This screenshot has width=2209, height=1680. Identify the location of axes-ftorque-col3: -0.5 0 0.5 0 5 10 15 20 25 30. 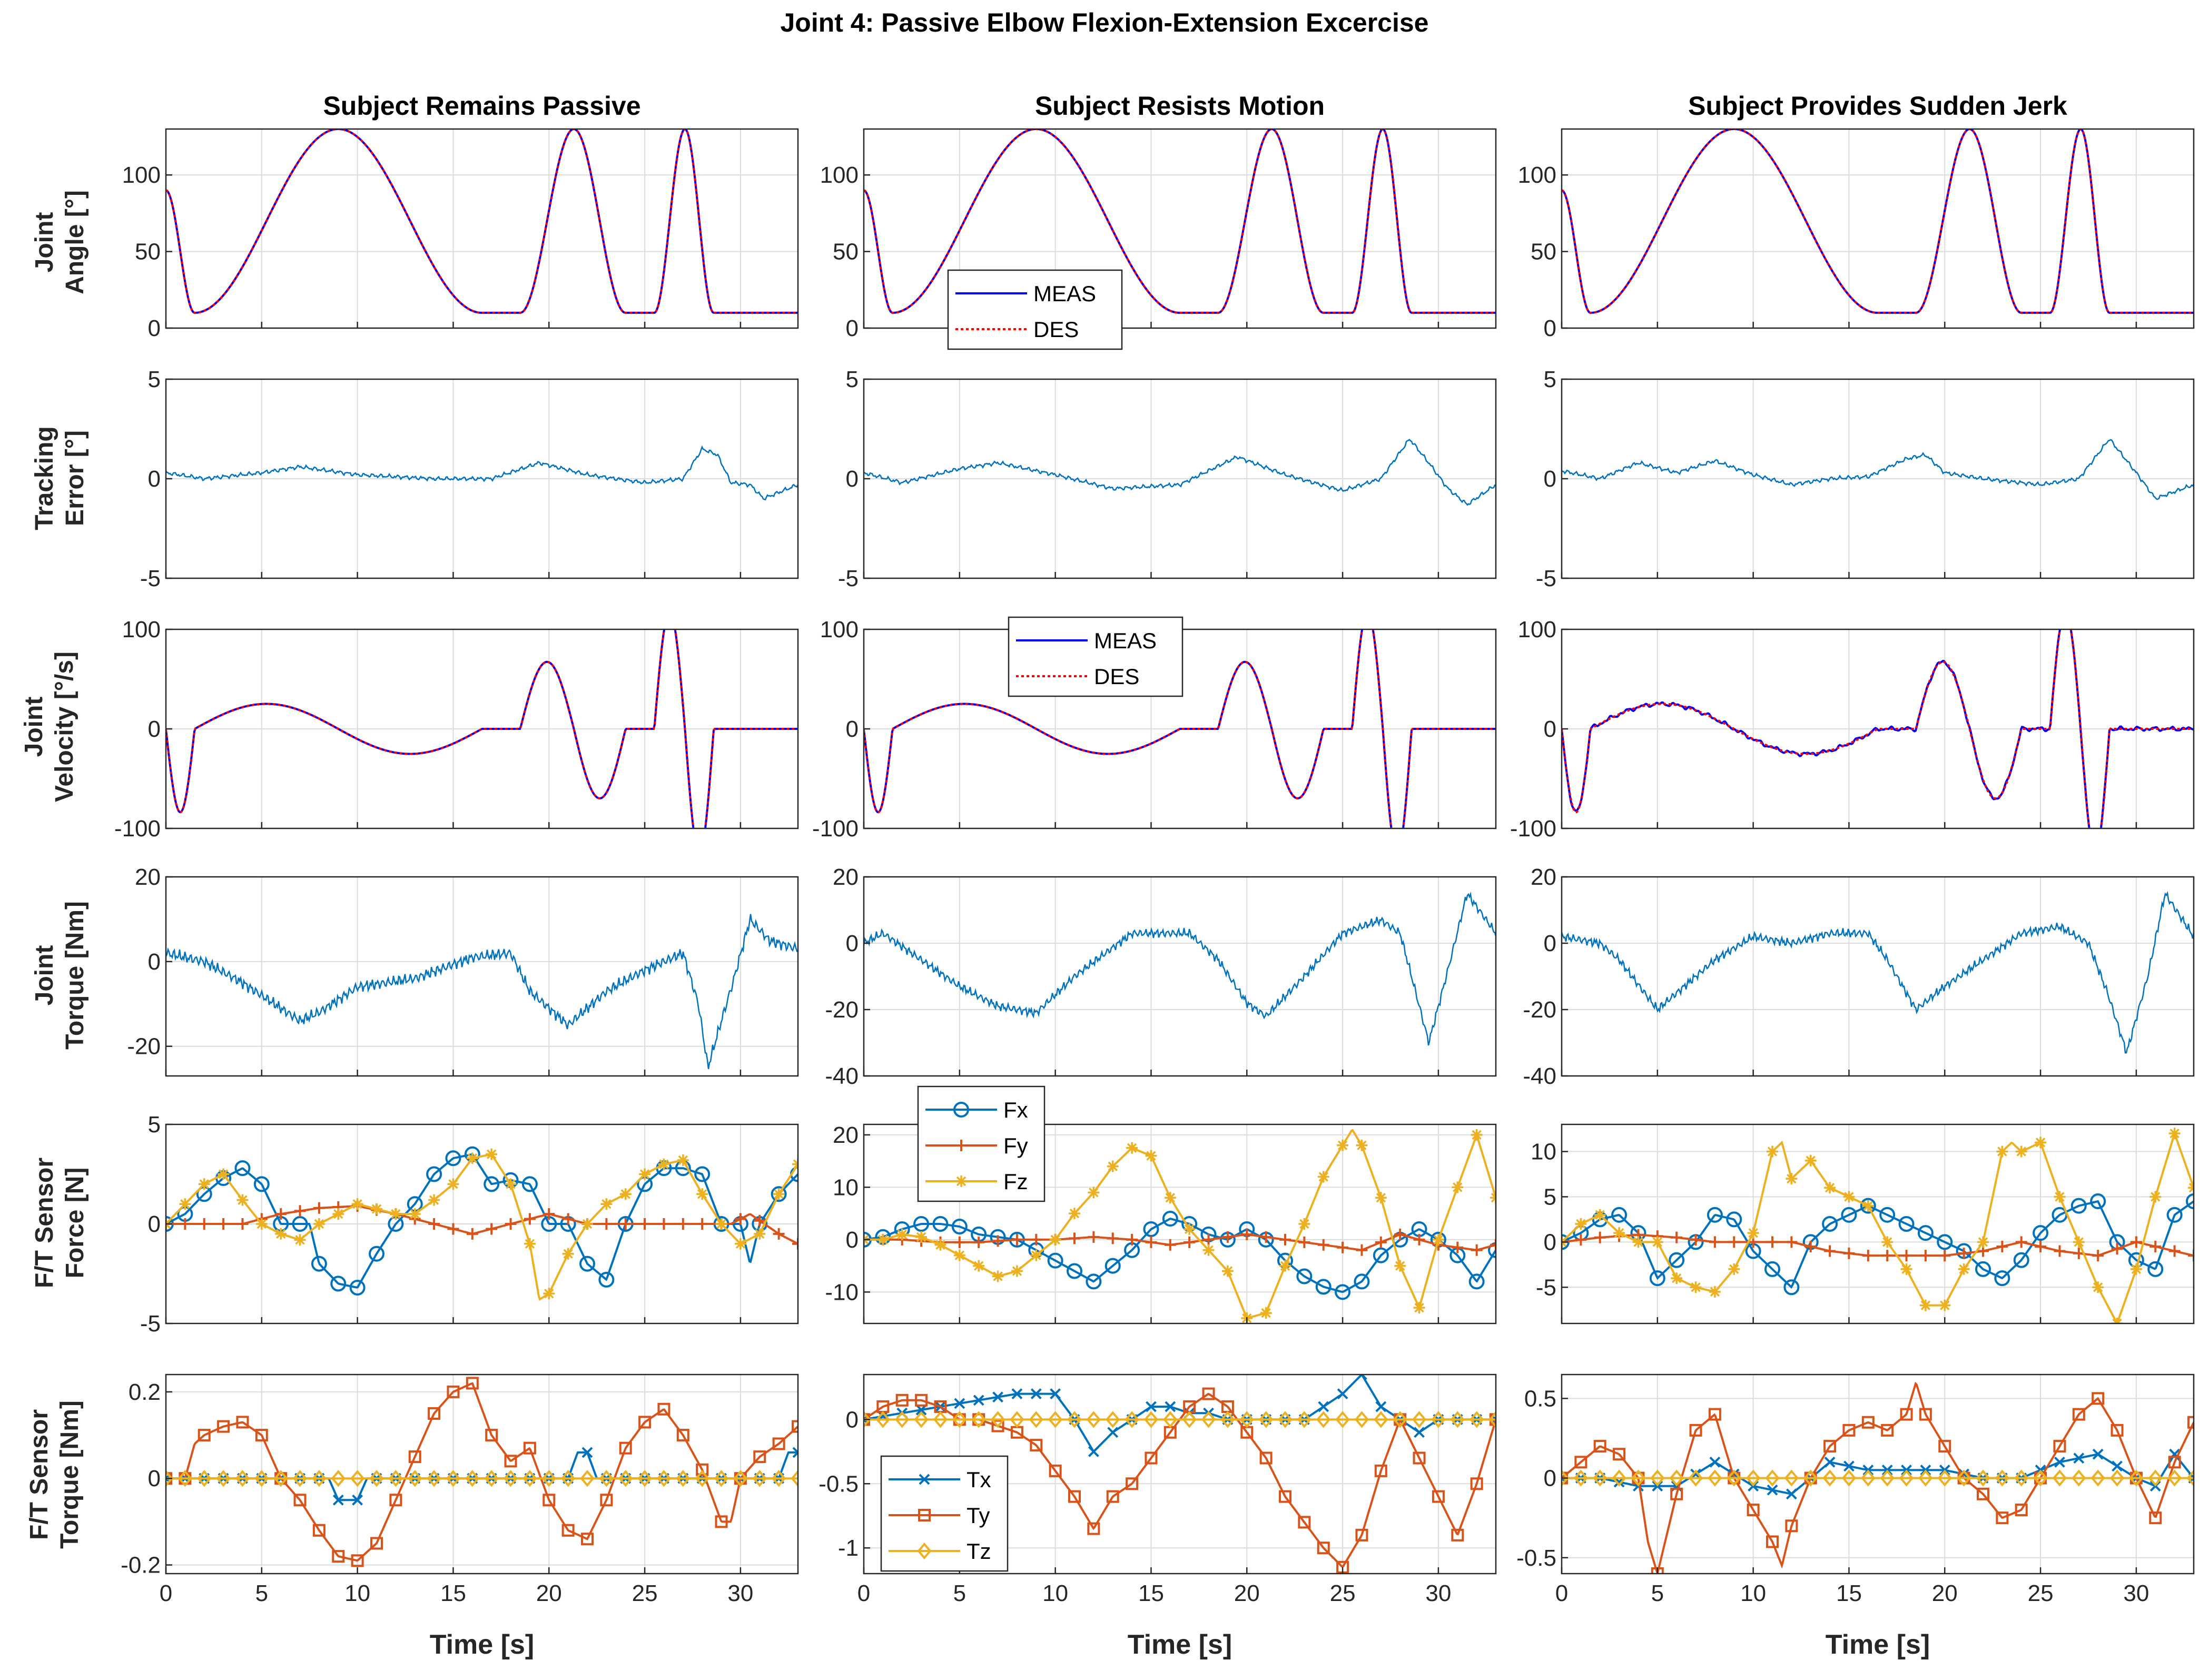
(1856, 1489).